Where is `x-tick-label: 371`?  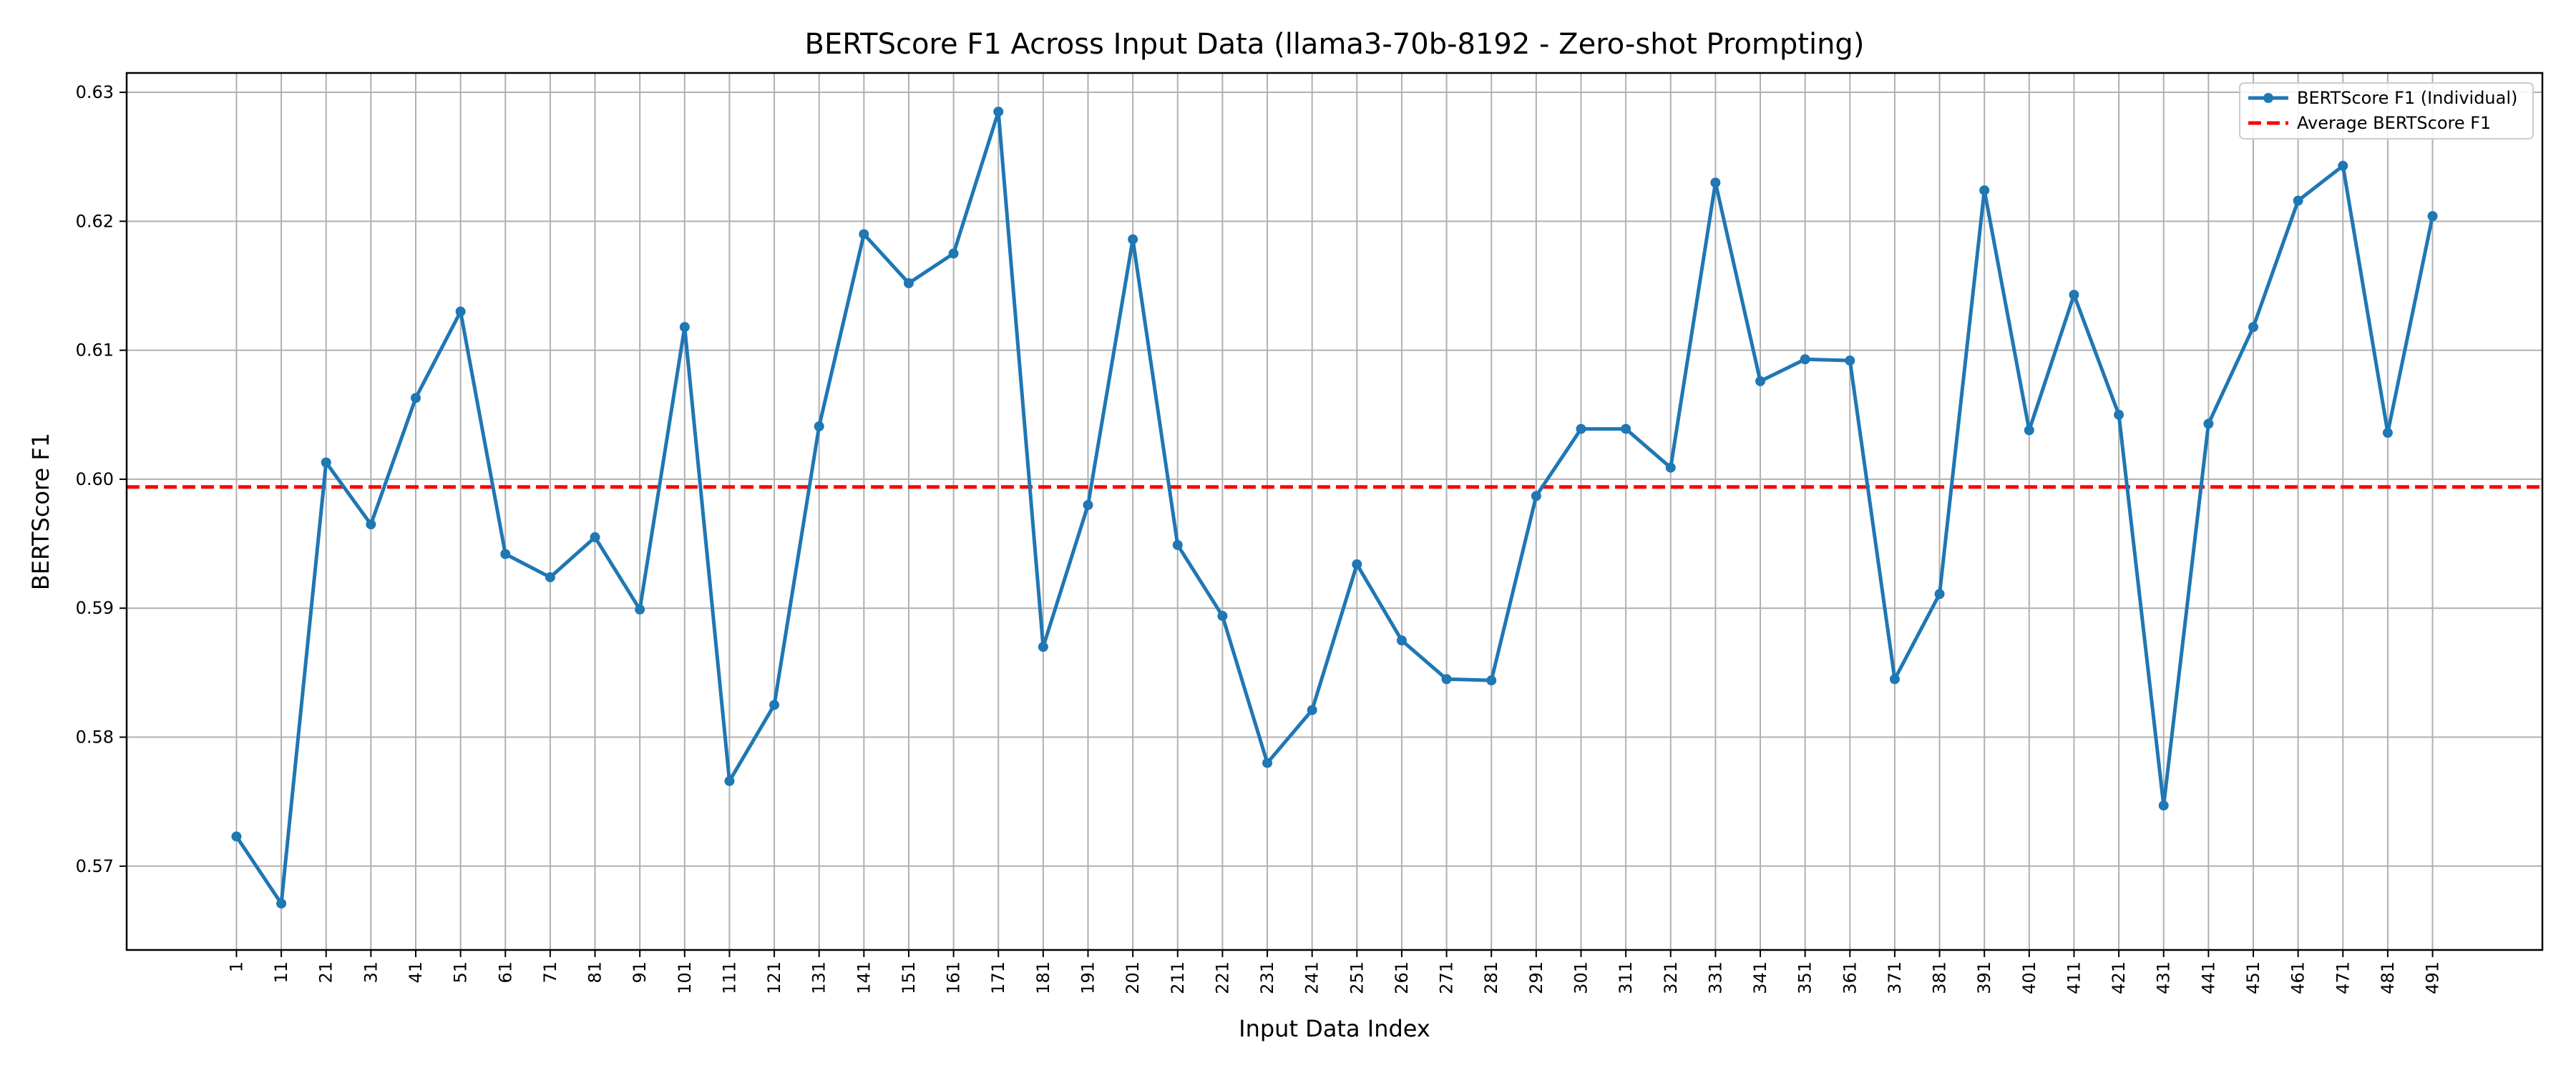
x-tick-label: 371 is located at coordinates (1895, 977).